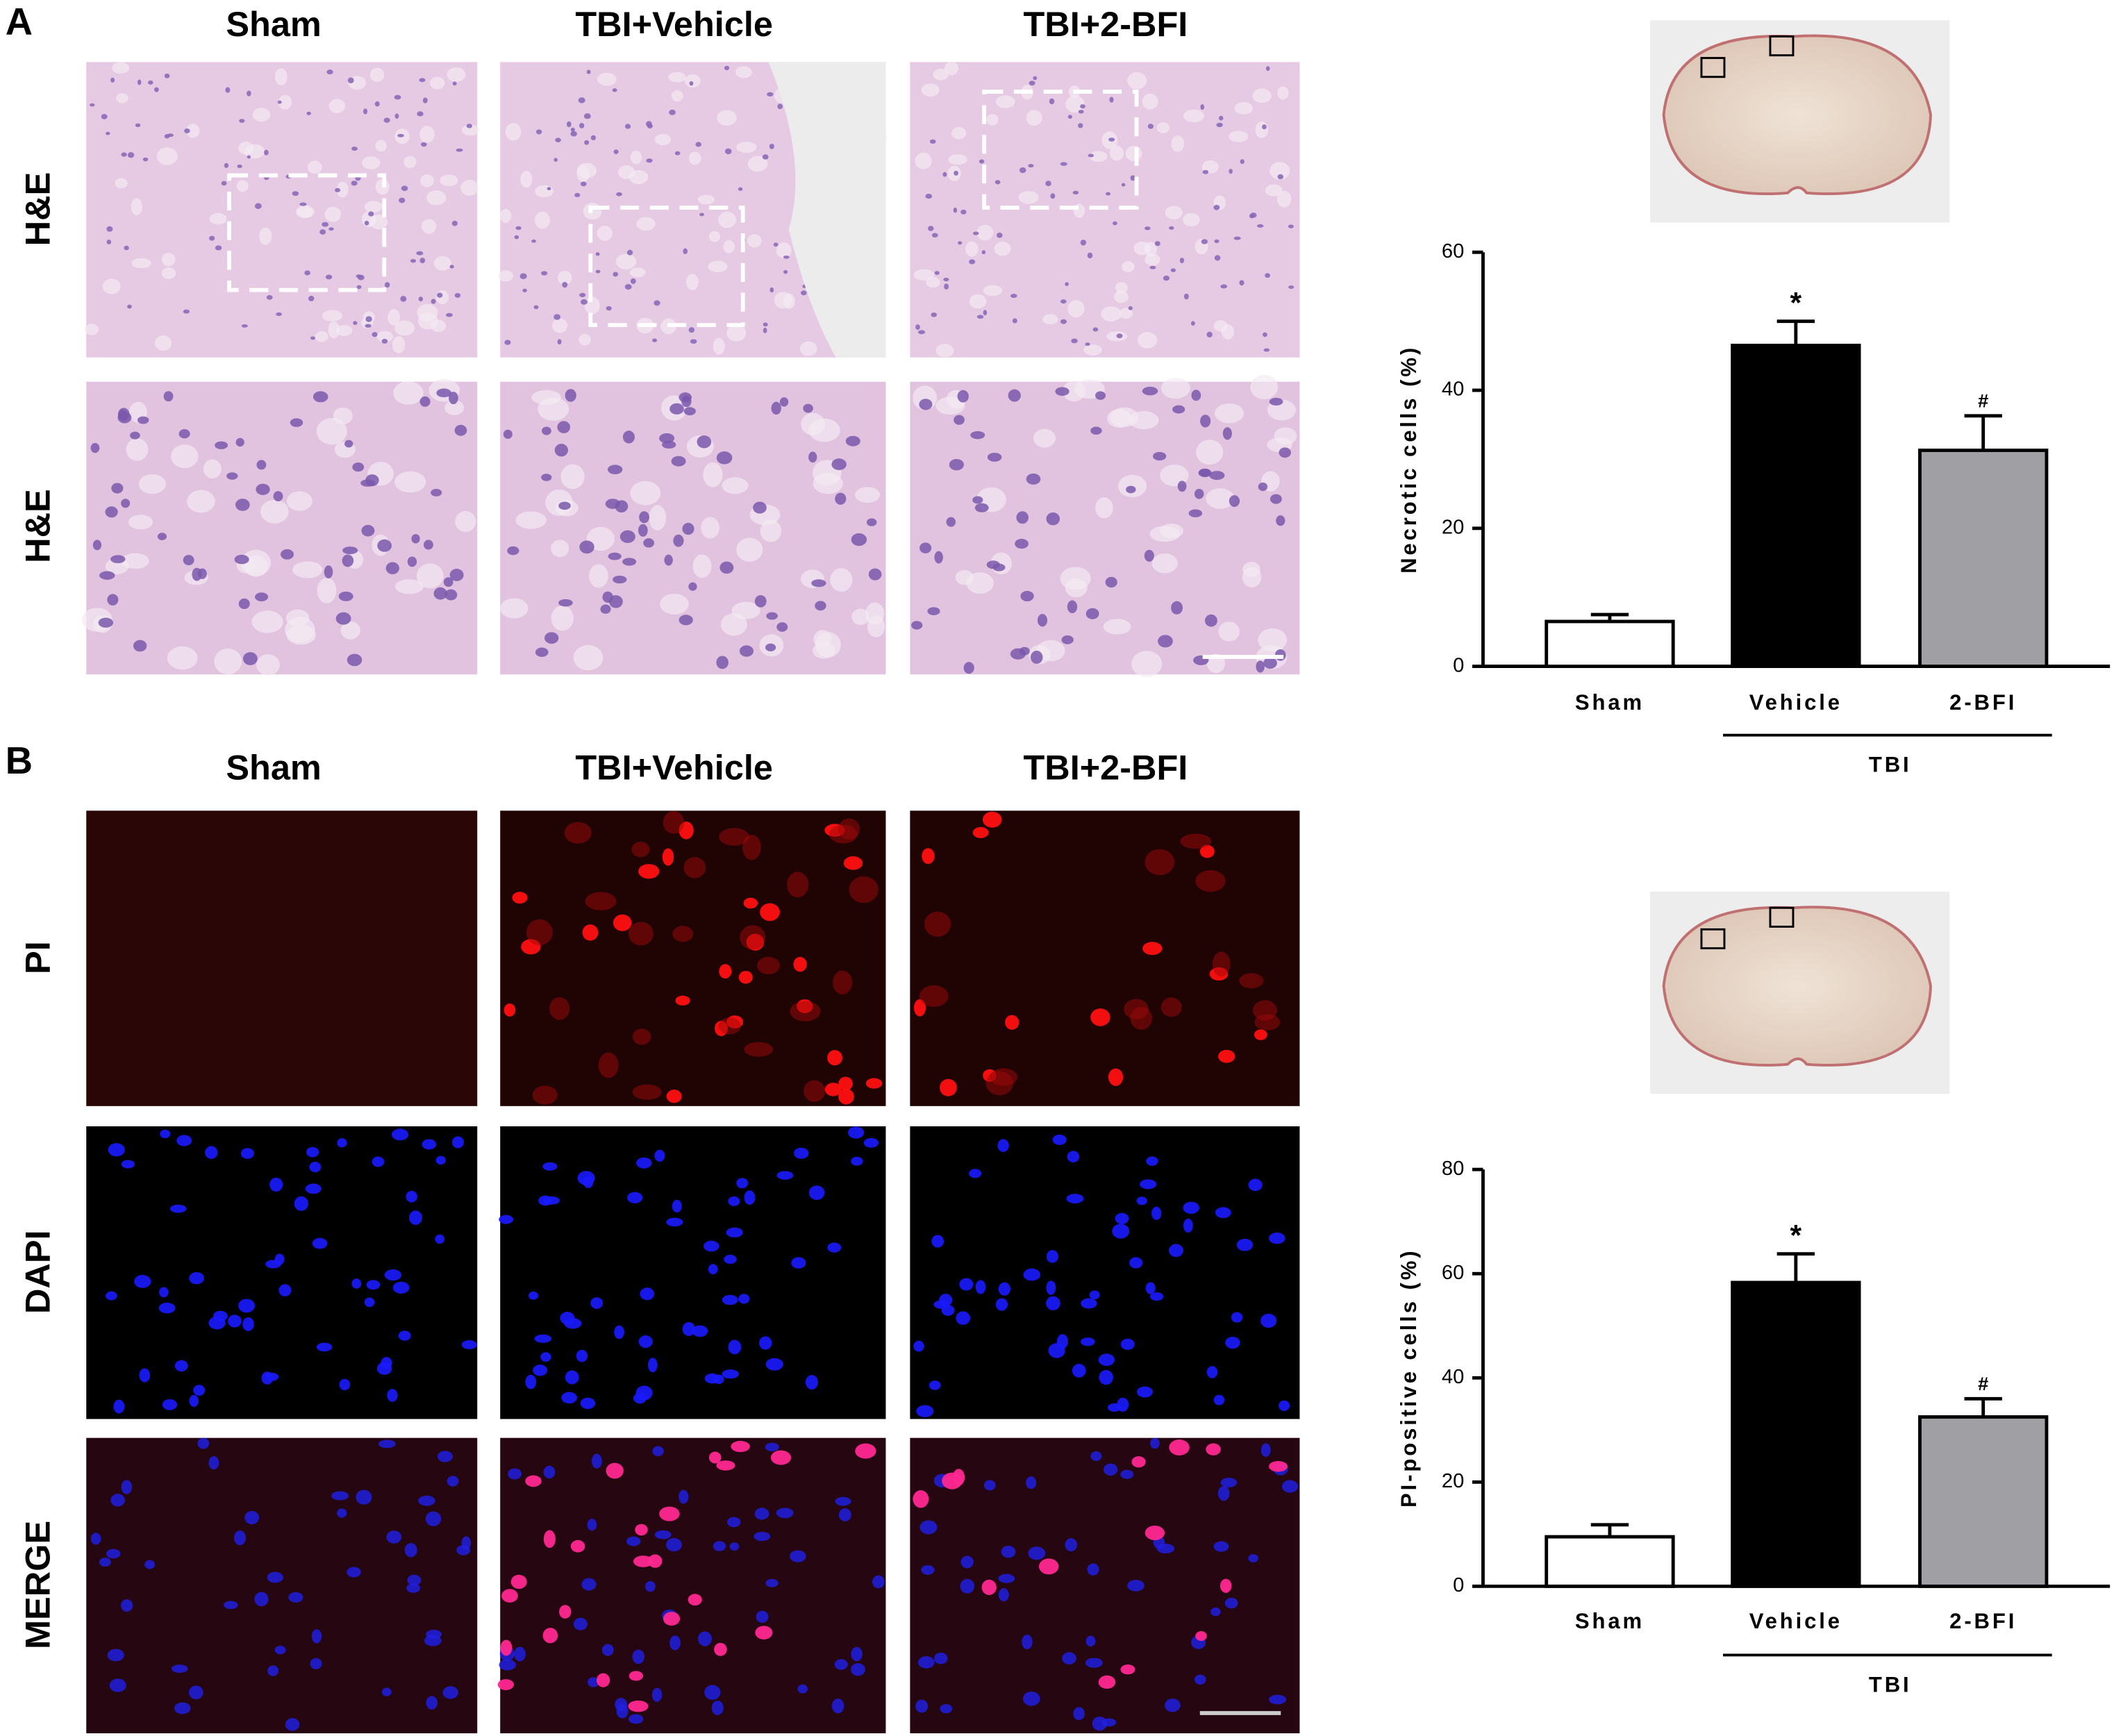 This screenshot has height=1736, width=2114. What do you see at coordinates (1983, 401) in the screenshot?
I see `significance-mark: #` at bounding box center [1983, 401].